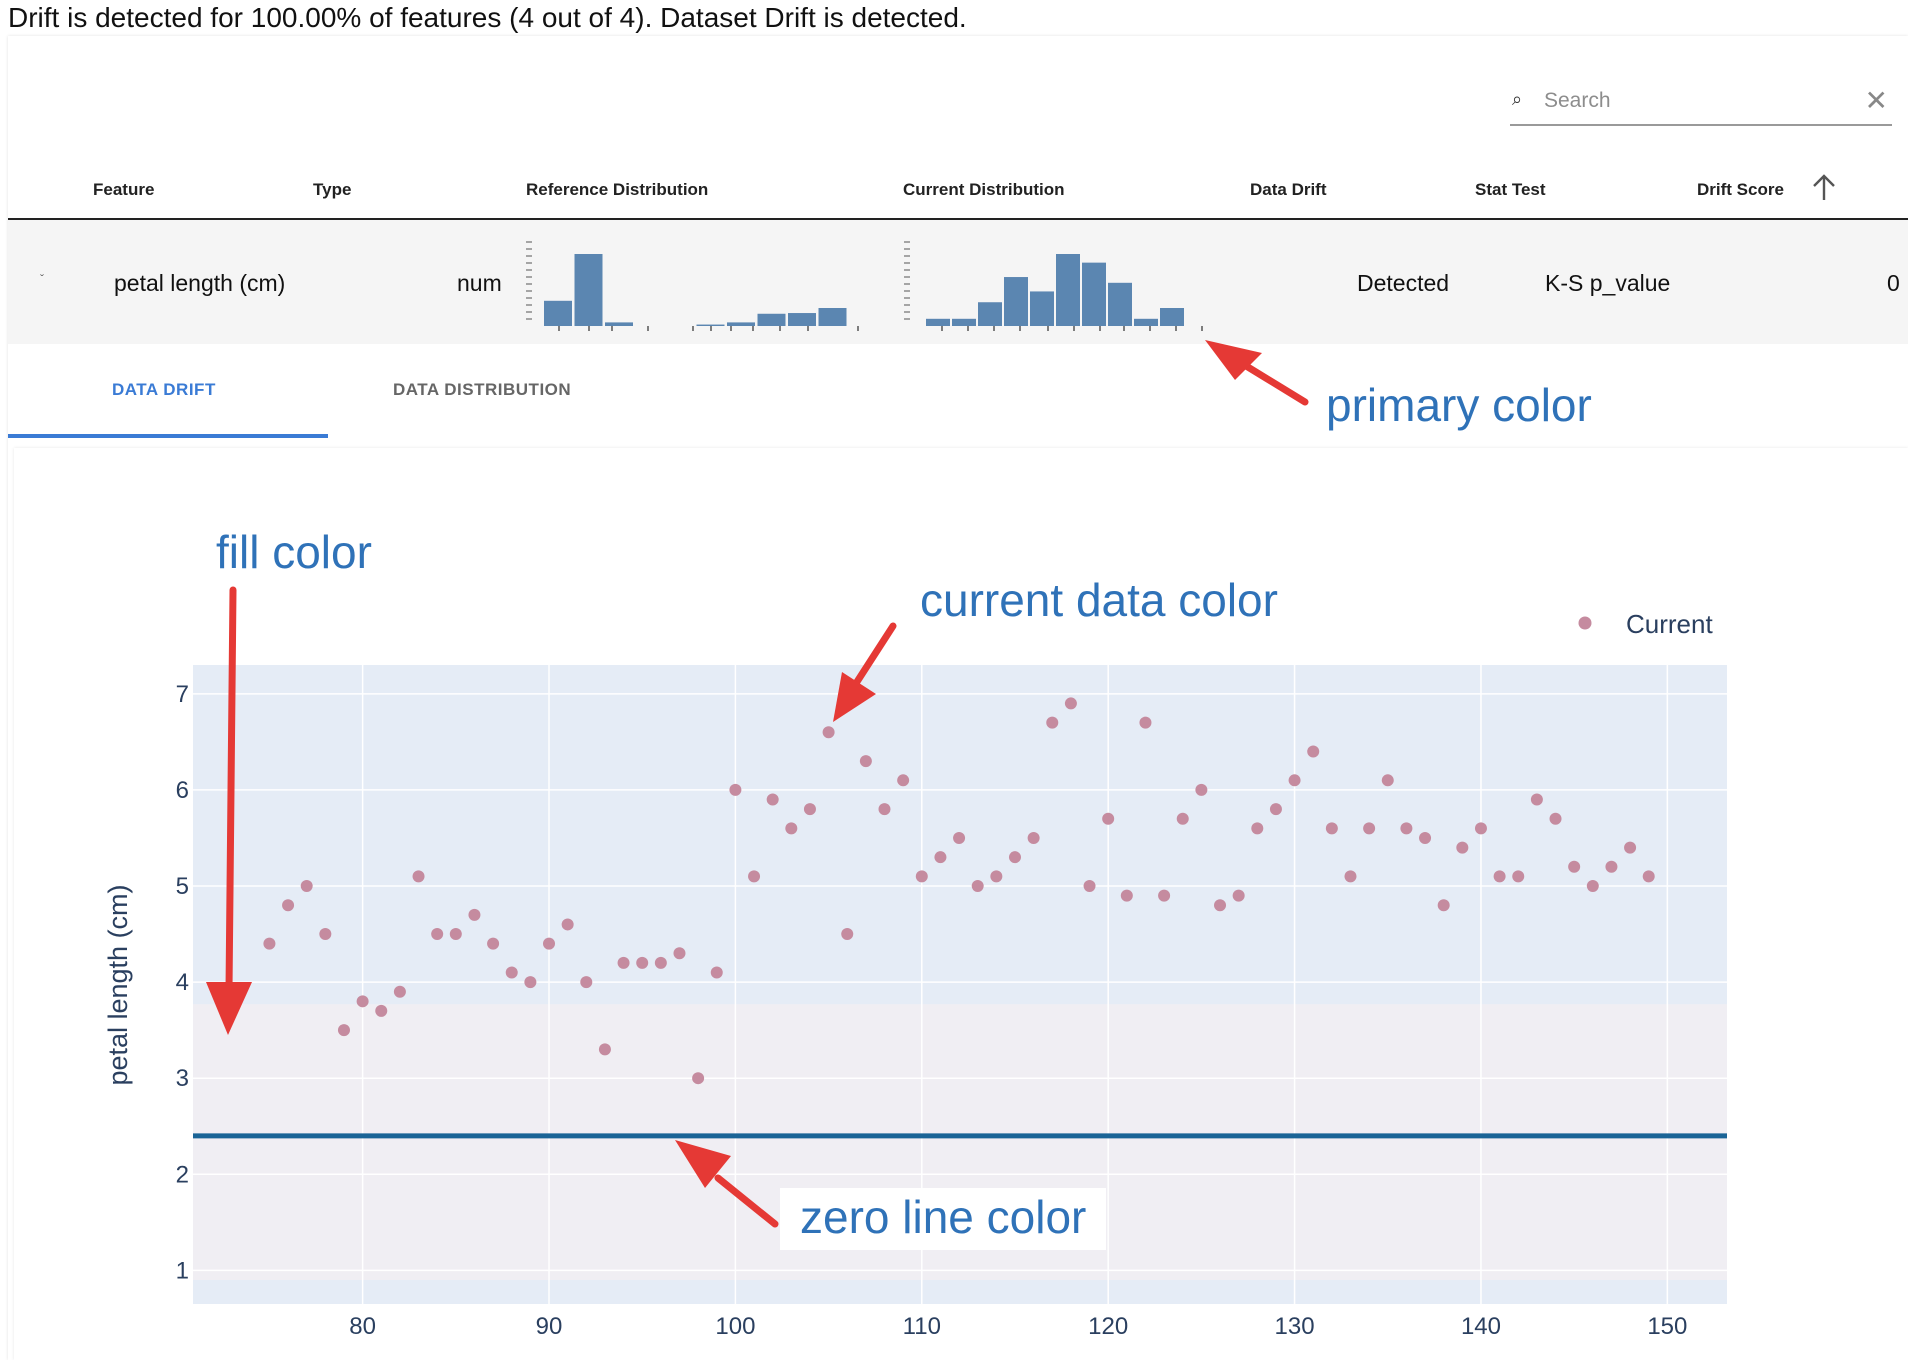 This screenshot has height=1360, width=1908. I want to click on search-box: ⌕ ✕, so click(1701, 103).